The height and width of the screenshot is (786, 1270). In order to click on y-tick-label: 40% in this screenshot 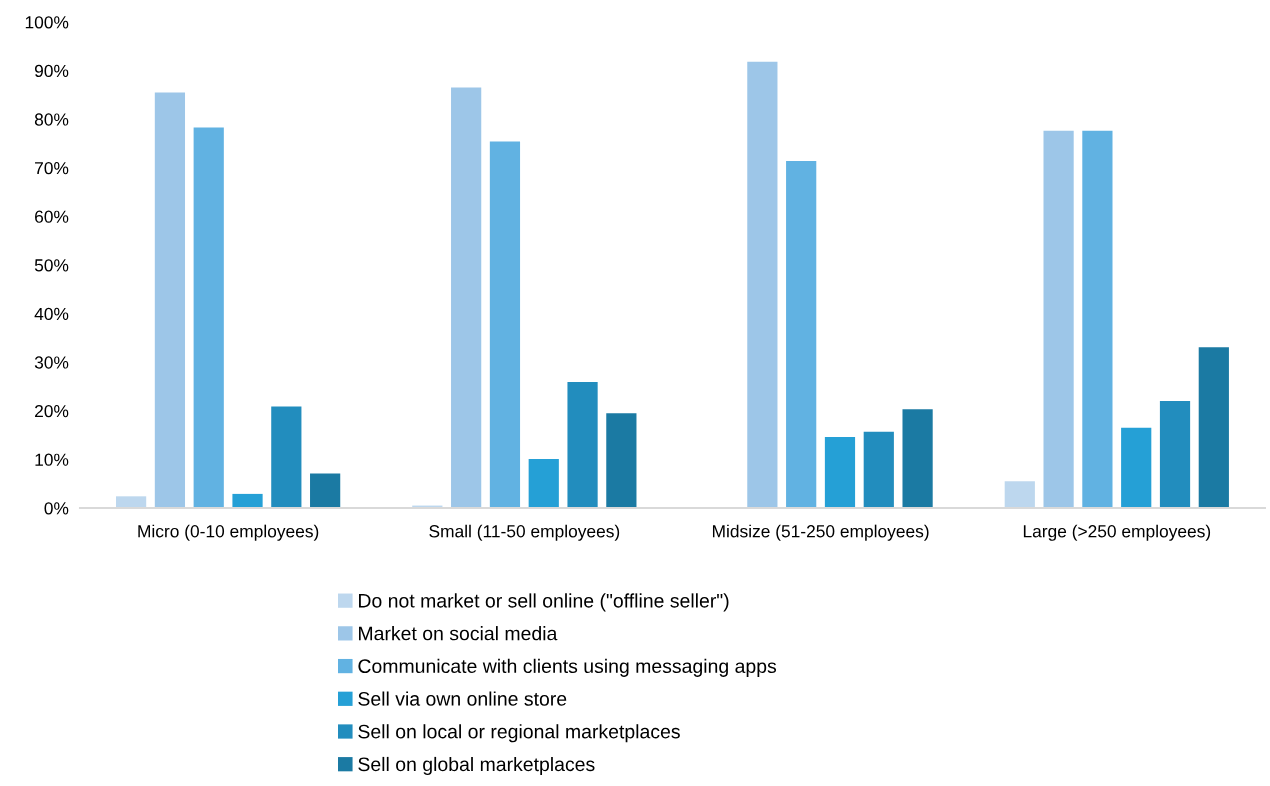, I will do `click(51, 314)`.